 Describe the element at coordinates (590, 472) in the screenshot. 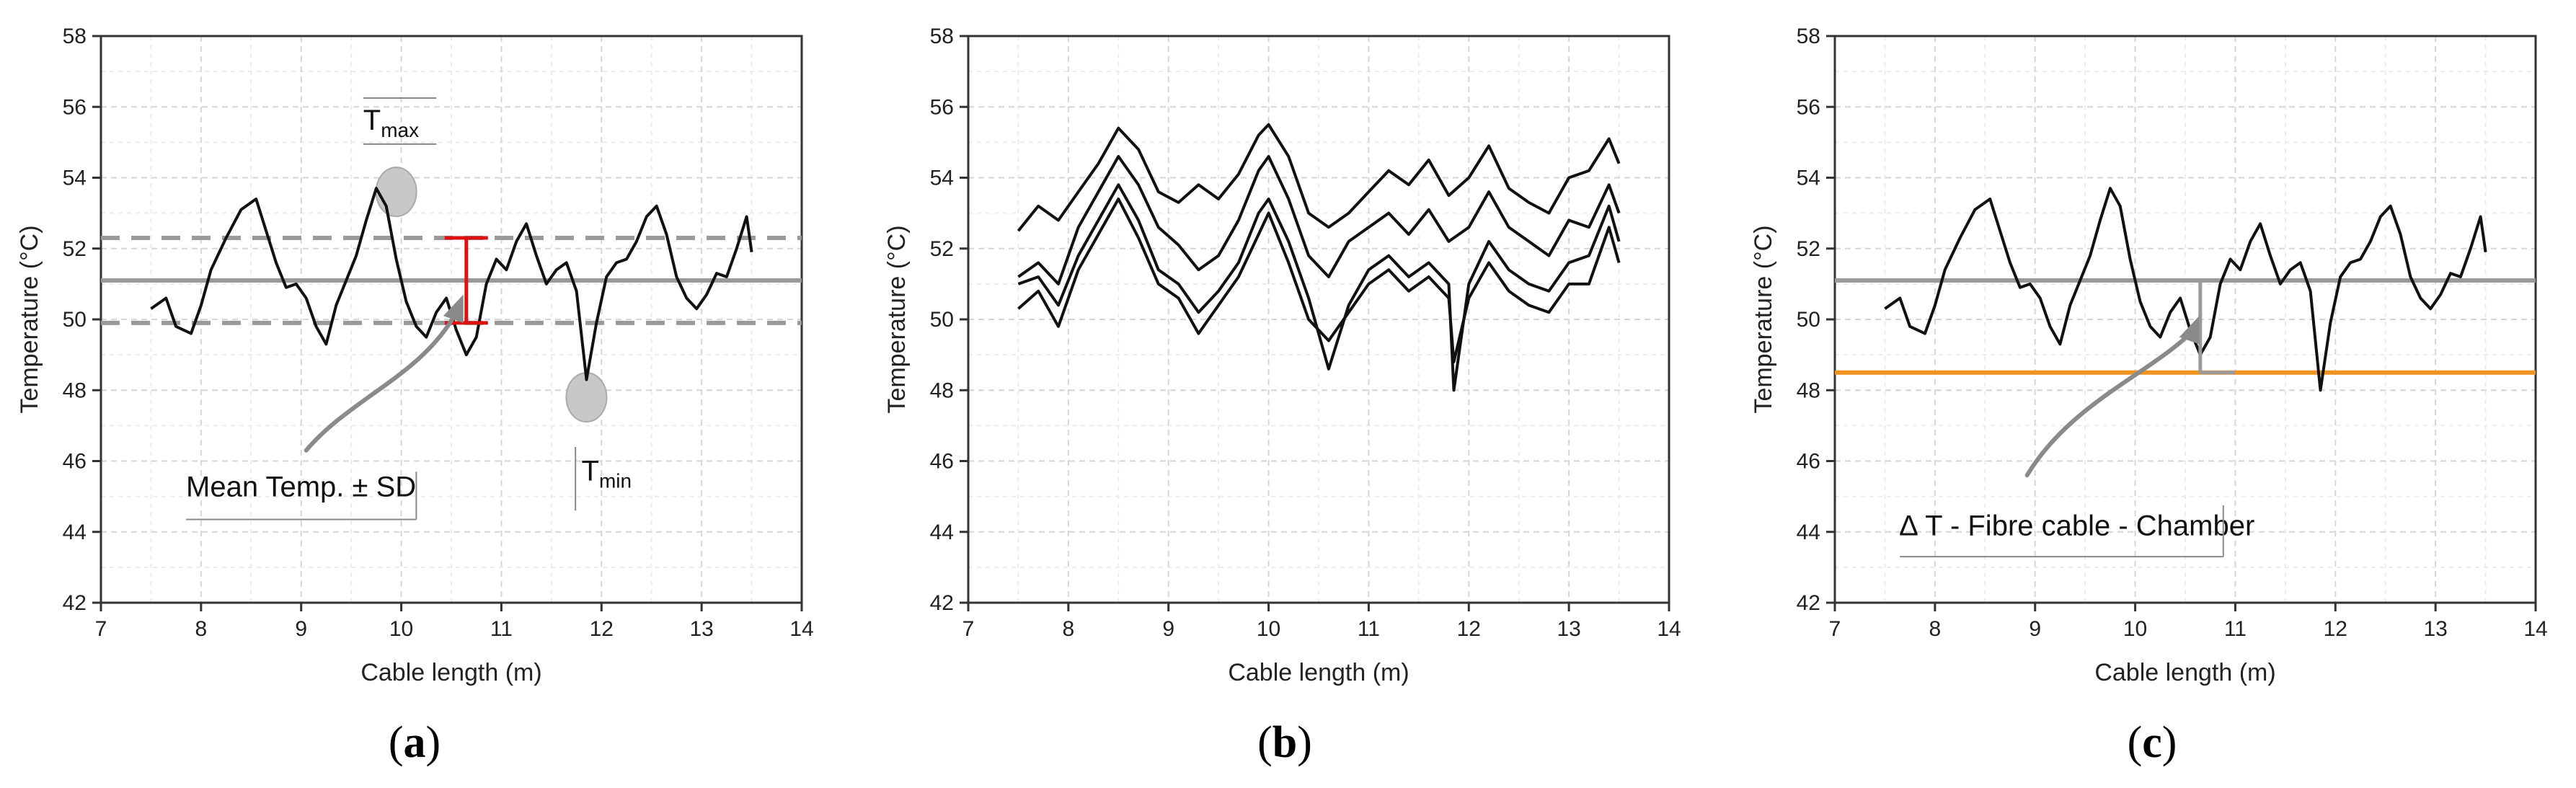

I see `tmin-letter: T` at that location.